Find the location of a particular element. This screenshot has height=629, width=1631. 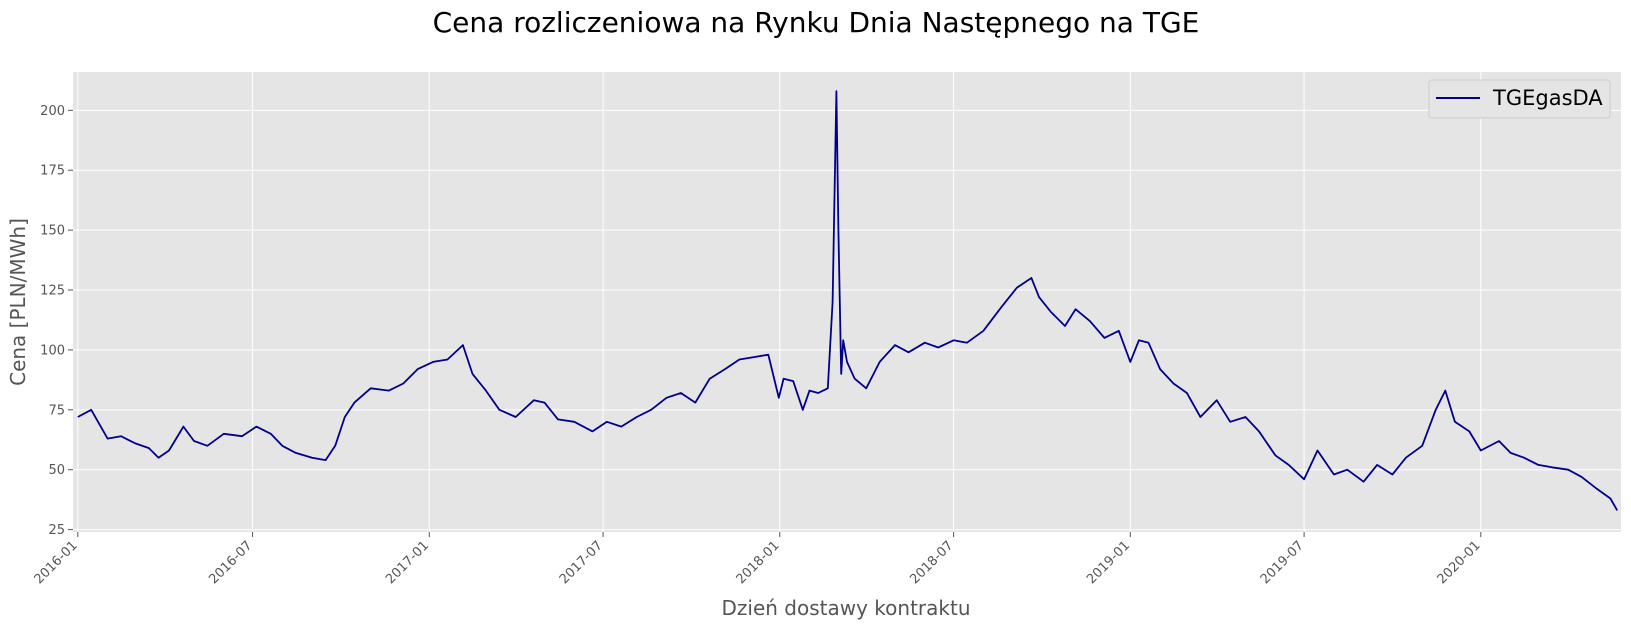

y-tick-label: 150 is located at coordinates (52, 231).